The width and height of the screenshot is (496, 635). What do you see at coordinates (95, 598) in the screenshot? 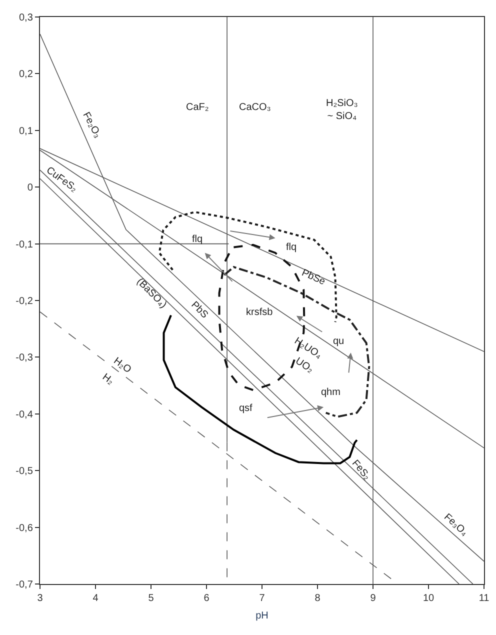
I see `x-tick-label: 4` at bounding box center [95, 598].